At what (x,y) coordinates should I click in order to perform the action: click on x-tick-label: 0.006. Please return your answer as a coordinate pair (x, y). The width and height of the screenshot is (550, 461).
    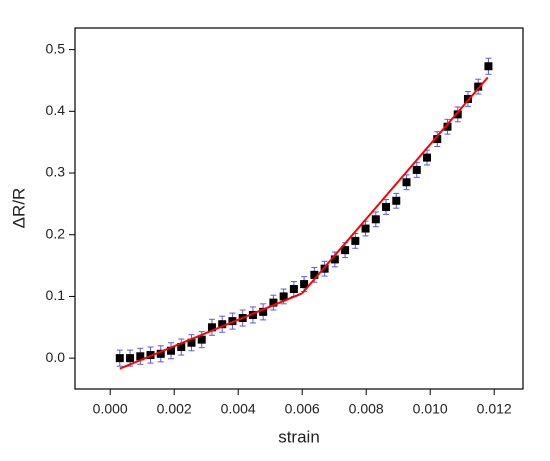
    Looking at the image, I should click on (302, 409).